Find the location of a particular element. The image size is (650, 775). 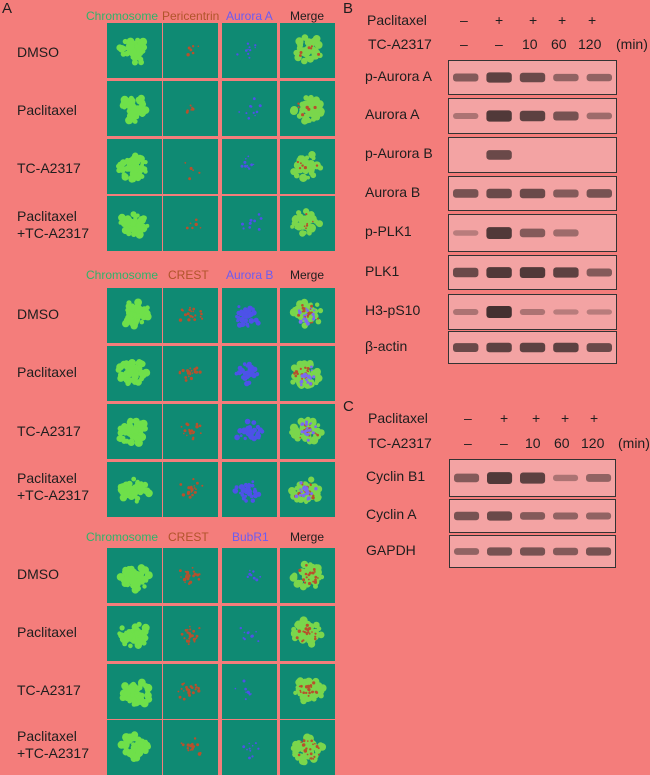

panel-c-blot-label: Cyclin B1 is located at coordinates (396, 476).